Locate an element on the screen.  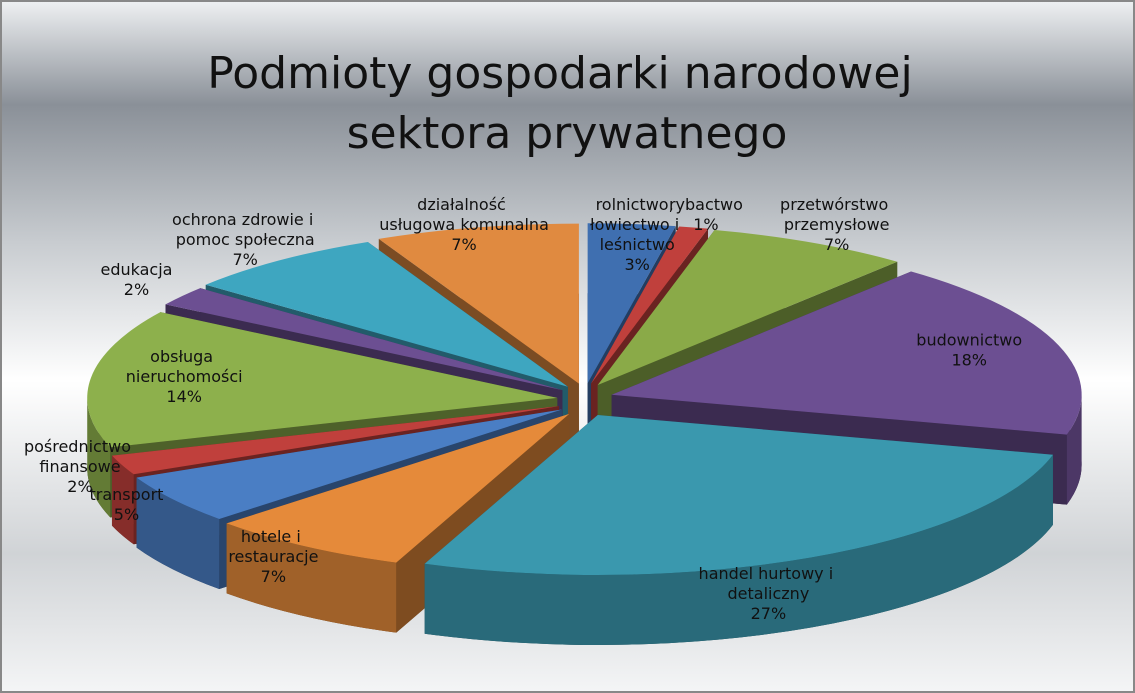
category-label: ochrona zdrowie i pomoc społeczna is located at coordinates (245, 229).